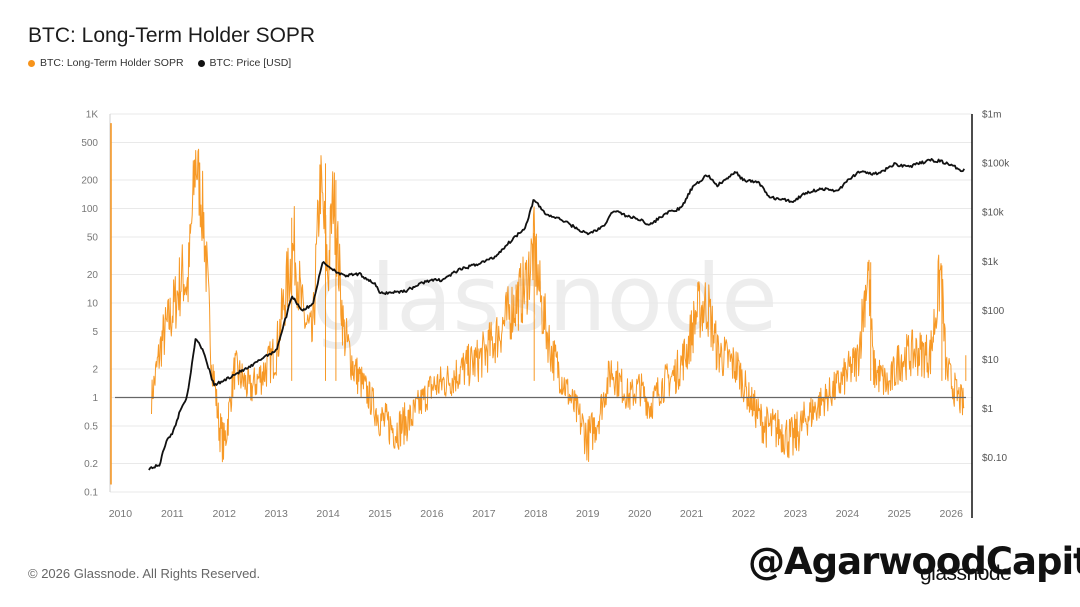 The image size is (1080, 607). What do you see at coordinates (588, 514) in the screenshot?
I see `x-tick-label: 2019` at bounding box center [588, 514].